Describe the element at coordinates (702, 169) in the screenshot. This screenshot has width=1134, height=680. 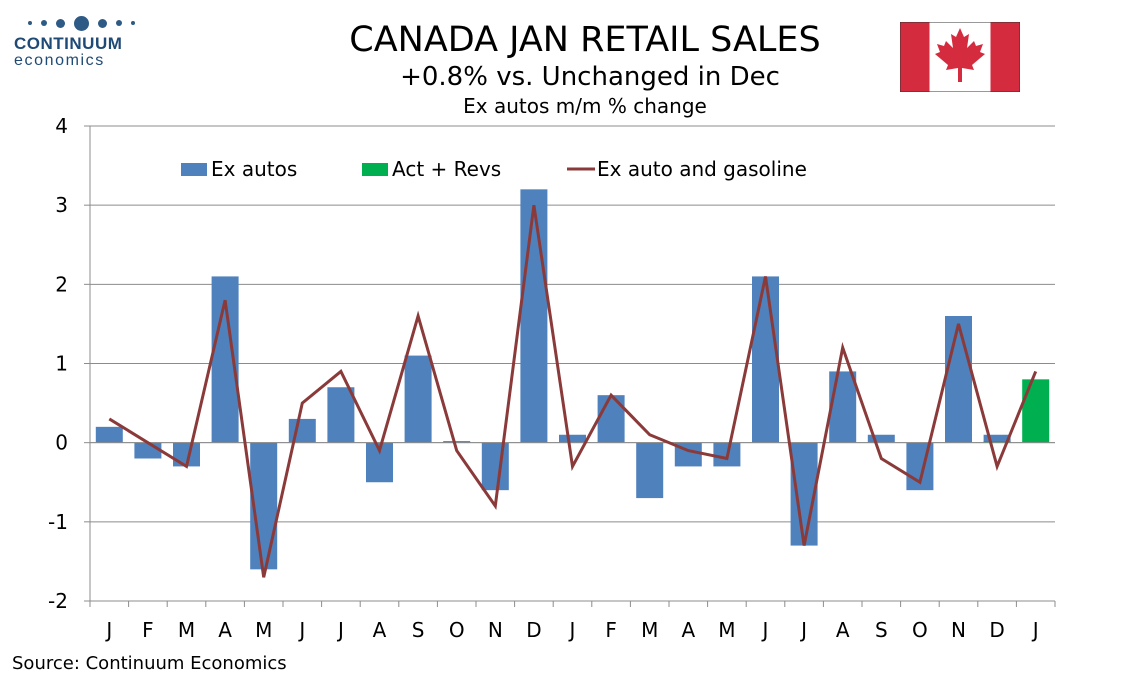
I see `legend-ex-auto-gasoline-label: Ex auto and gasoline` at that location.